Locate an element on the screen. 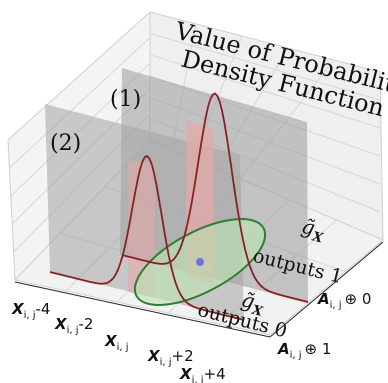 The width and height of the screenshot is (388, 383). x-tick-label: Xi, j-2 is located at coordinates (73, 325).